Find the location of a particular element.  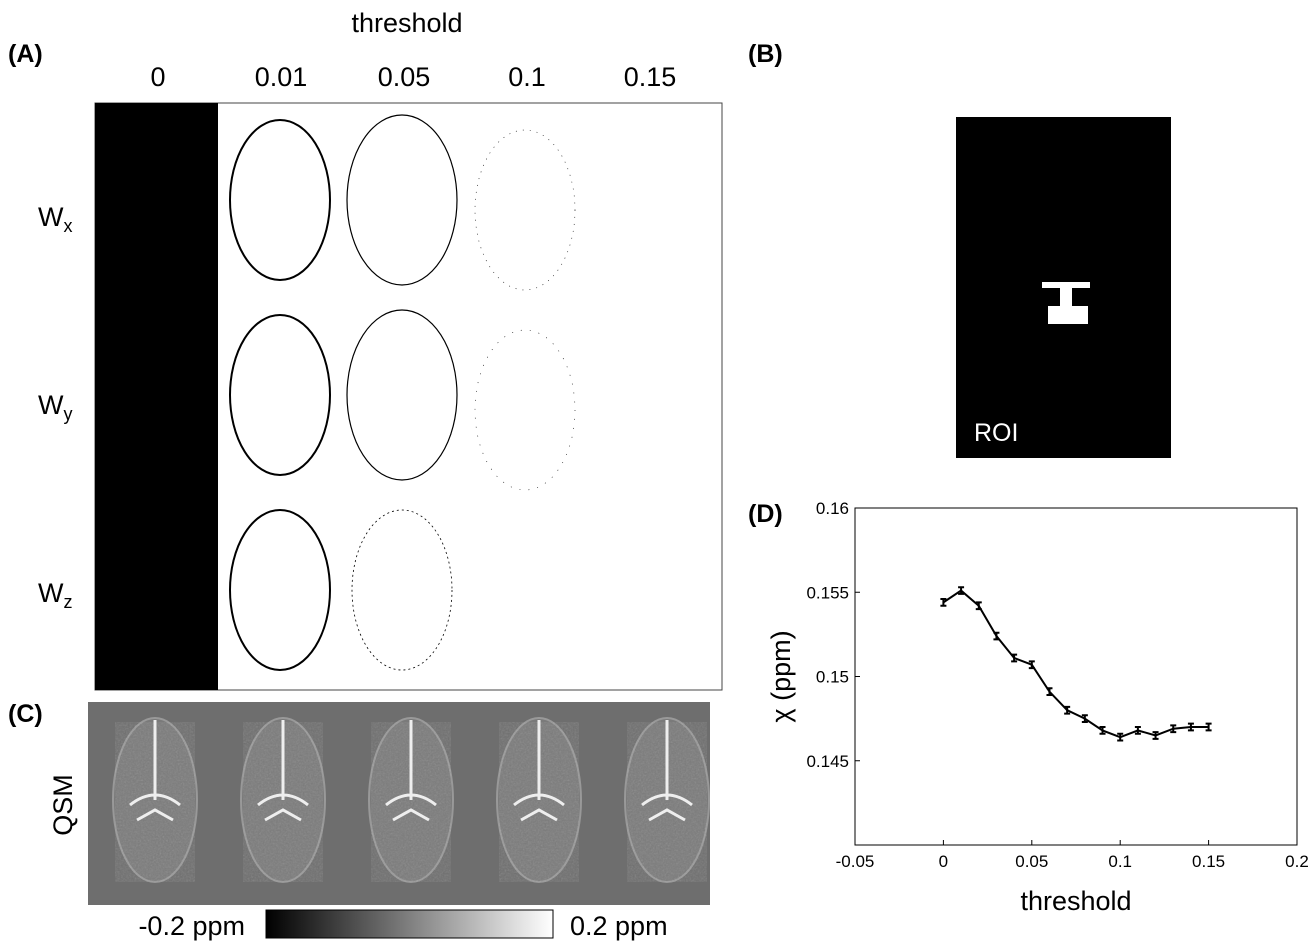

panel-label: (B) is located at coordinates (765, 54).